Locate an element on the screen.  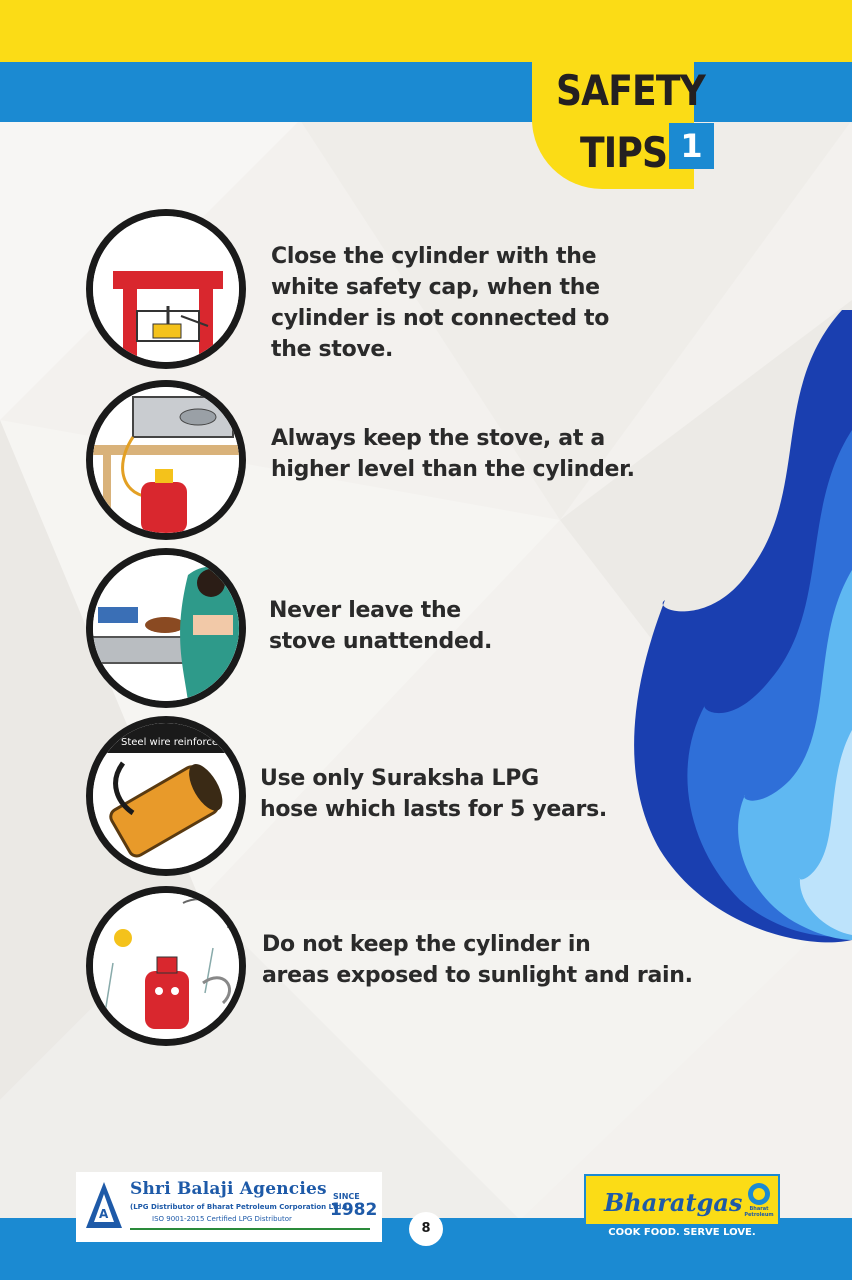
sun-rain-cylinder-illustration is located at coordinates (166, 966).